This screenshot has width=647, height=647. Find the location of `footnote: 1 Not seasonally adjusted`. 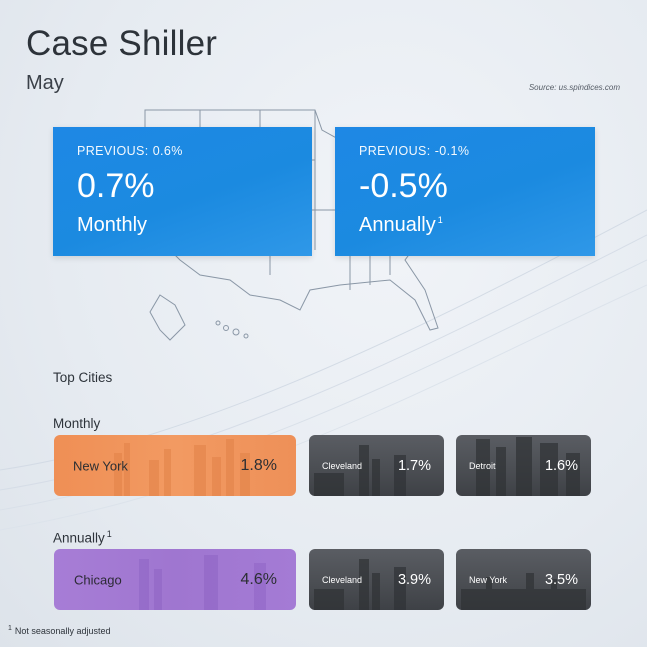

footnote: 1 Not seasonally adjusted is located at coordinates (59, 630).